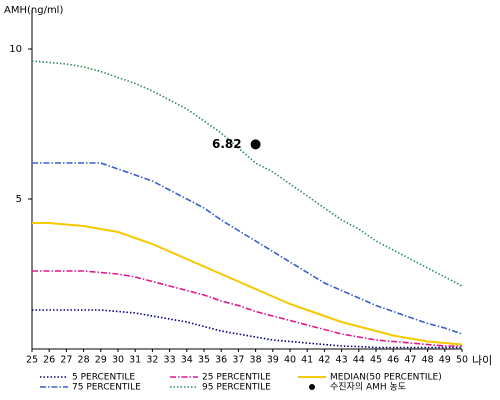 The width and height of the screenshot is (500, 400). What do you see at coordinates (118, 360) in the screenshot?
I see `x-tick-label: 30` at bounding box center [118, 360].